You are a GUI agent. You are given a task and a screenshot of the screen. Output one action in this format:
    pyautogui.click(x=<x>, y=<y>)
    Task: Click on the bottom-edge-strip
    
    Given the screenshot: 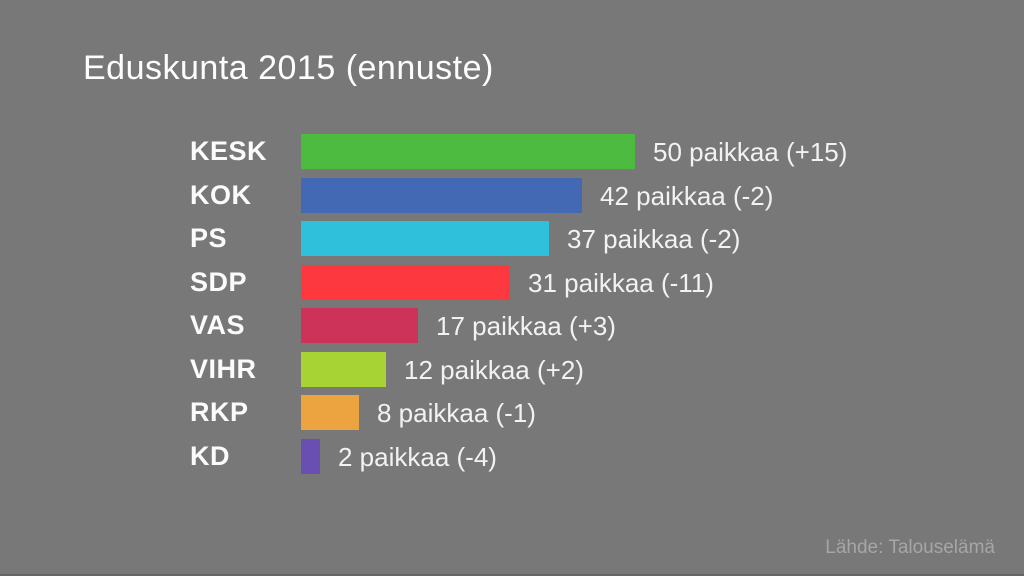 What is the action you would take?
    pyautogui.click(x=512, y=575)
    